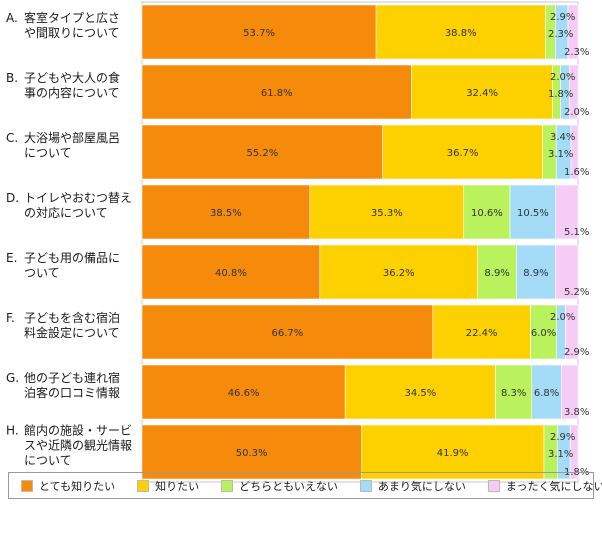  What do you see at coordinates (72, 317) in the screenshot?
I see `category-label: 子どもを含む宿泊` at bounding box center [72, 317].